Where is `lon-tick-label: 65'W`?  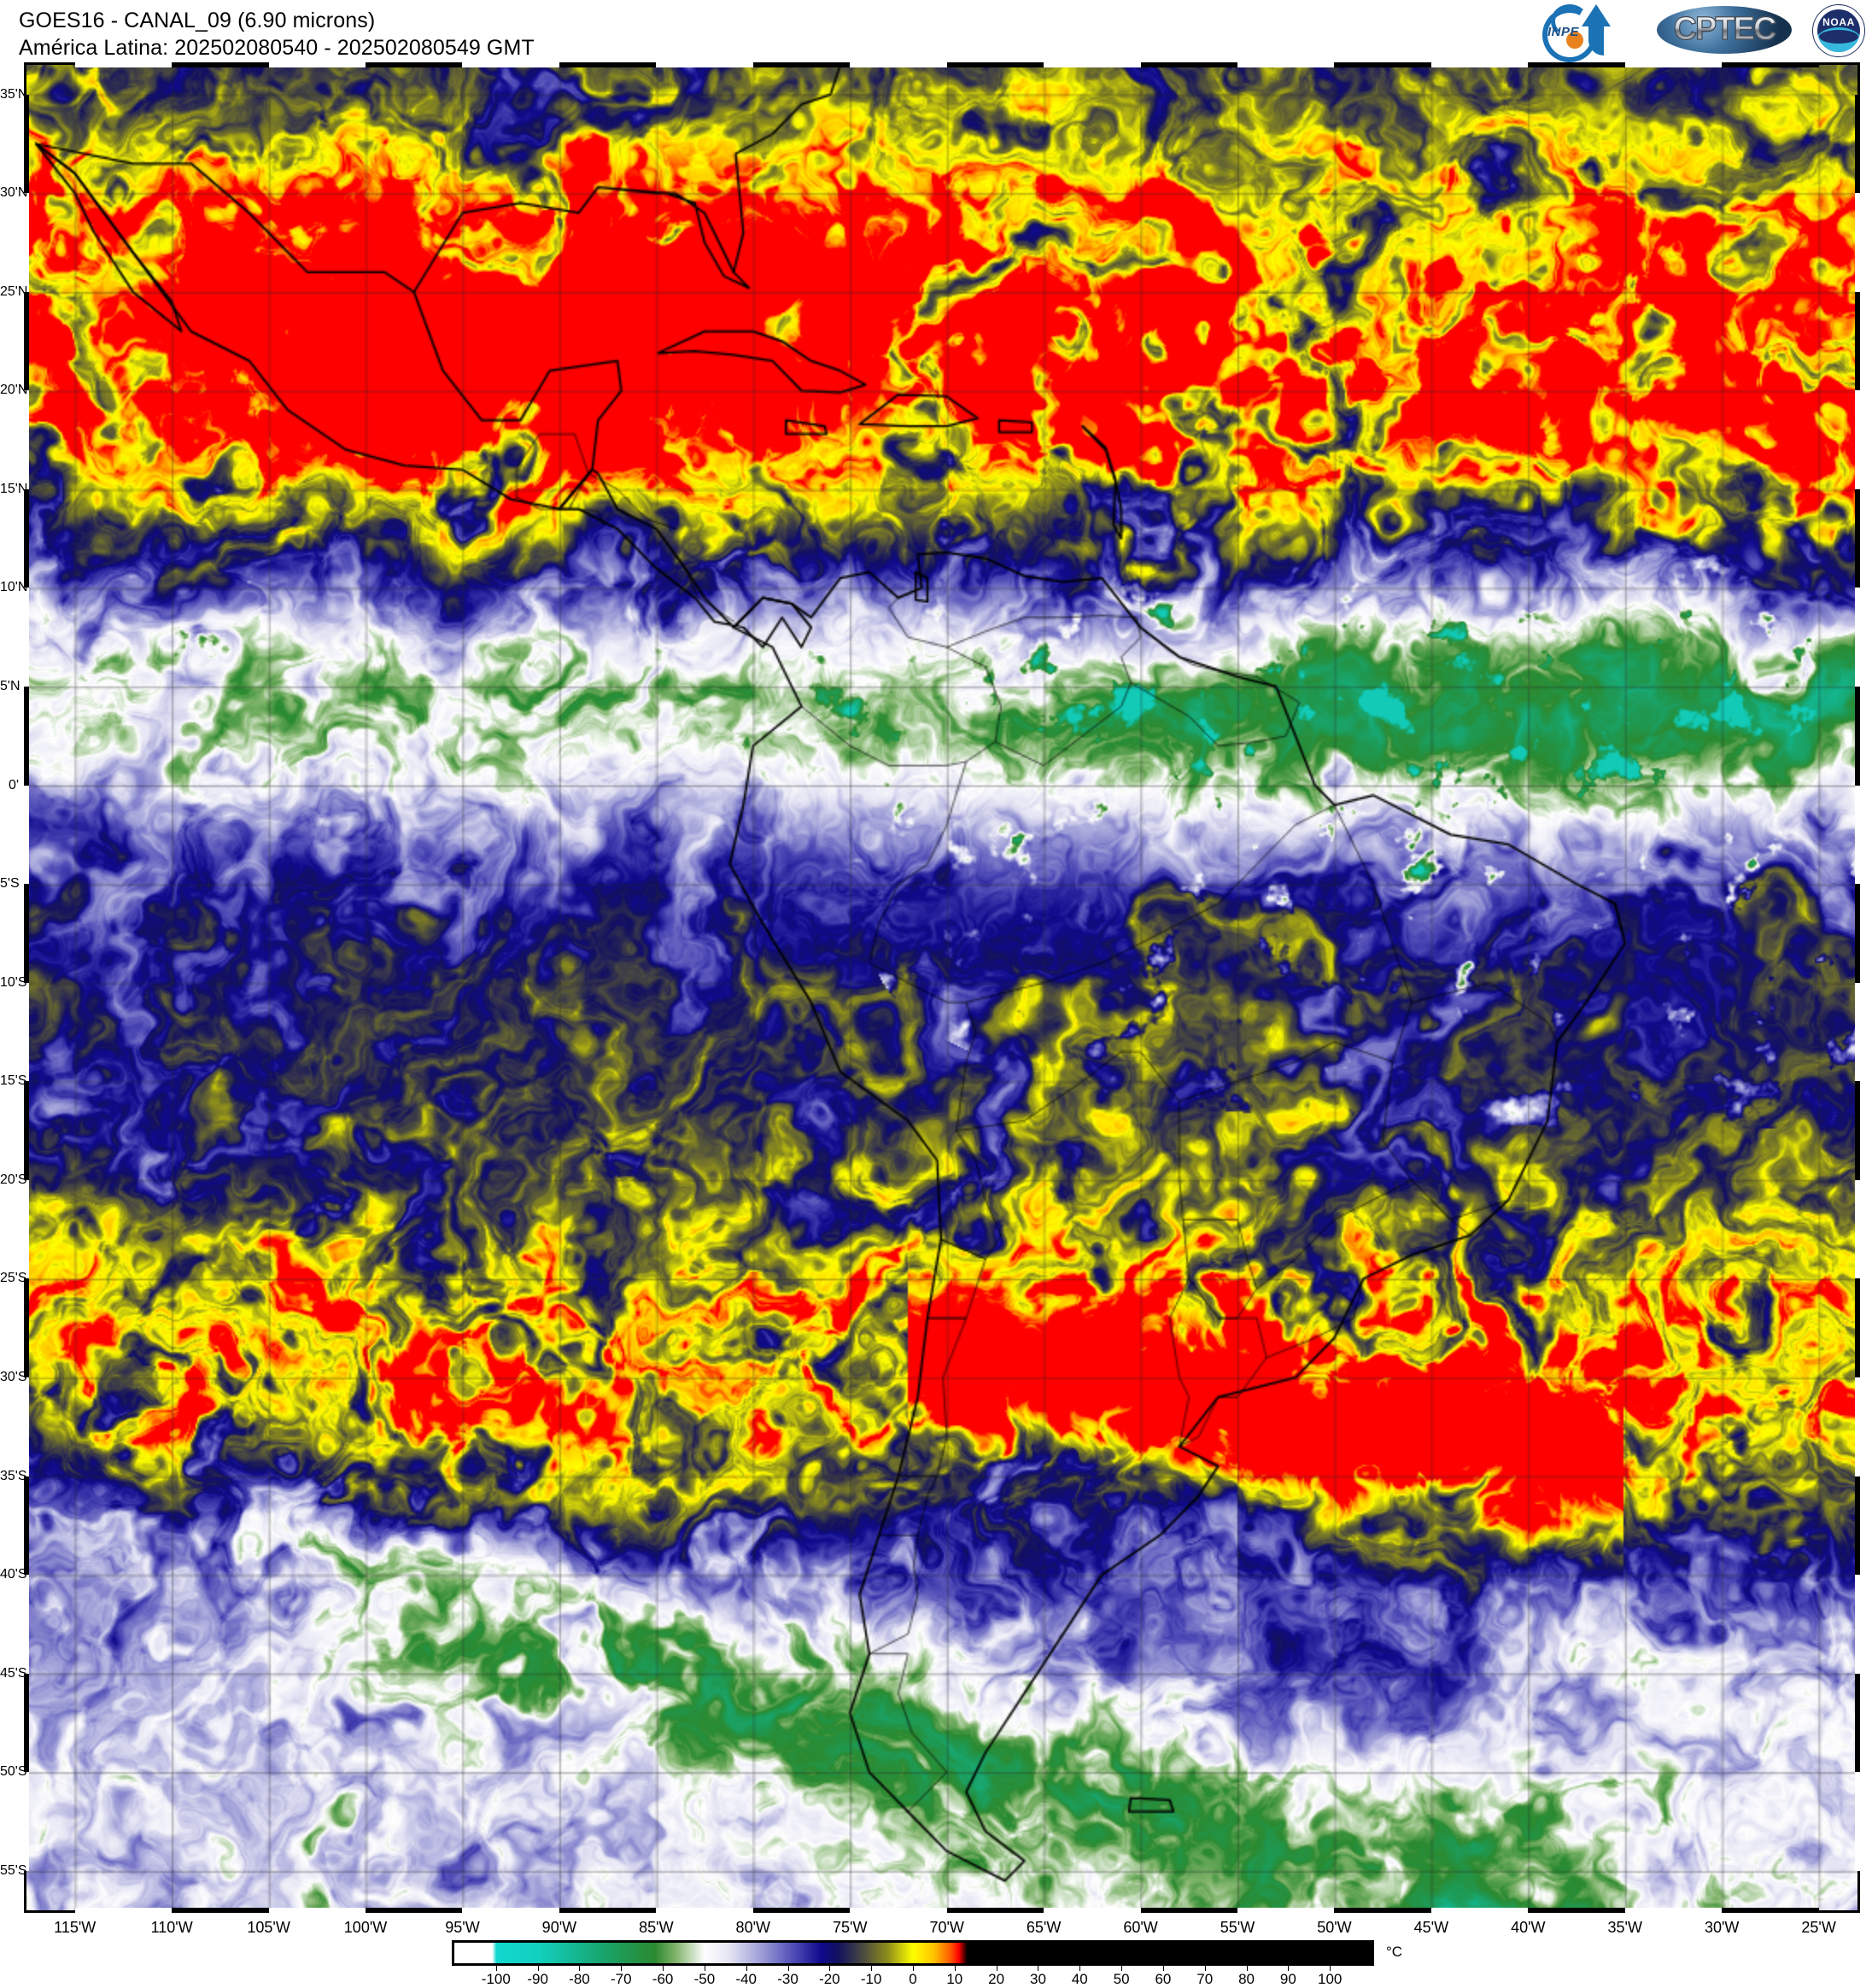
lon-tick-label: 65'W is located at coordinates (1044, 1927).